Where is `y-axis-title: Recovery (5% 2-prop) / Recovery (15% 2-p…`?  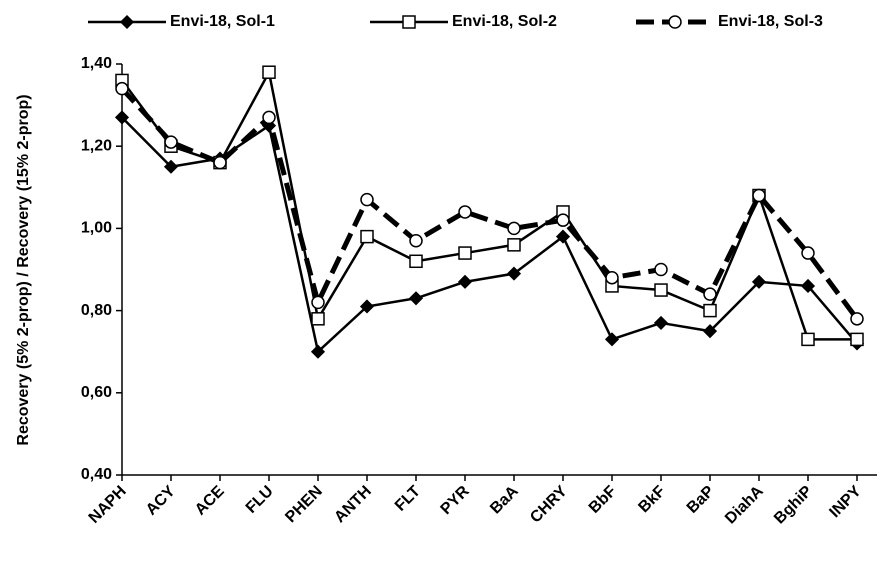
y-axis-title: Recovery (5% 2-prop) / Recovery (15% 2-p… is located at coordinates (23, 269).